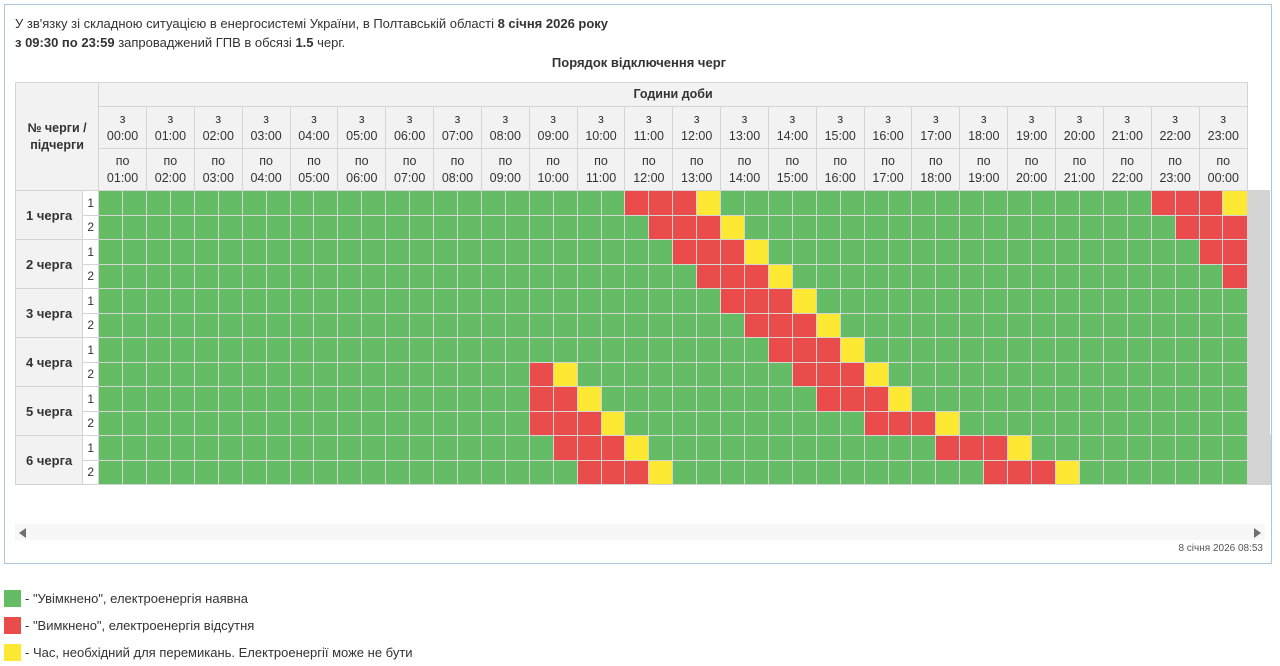  What do you see at coordinates (1127, 127) in the screenshot?
I see `hour-from-header: з 21:00` at bounding box center [1127, 127].